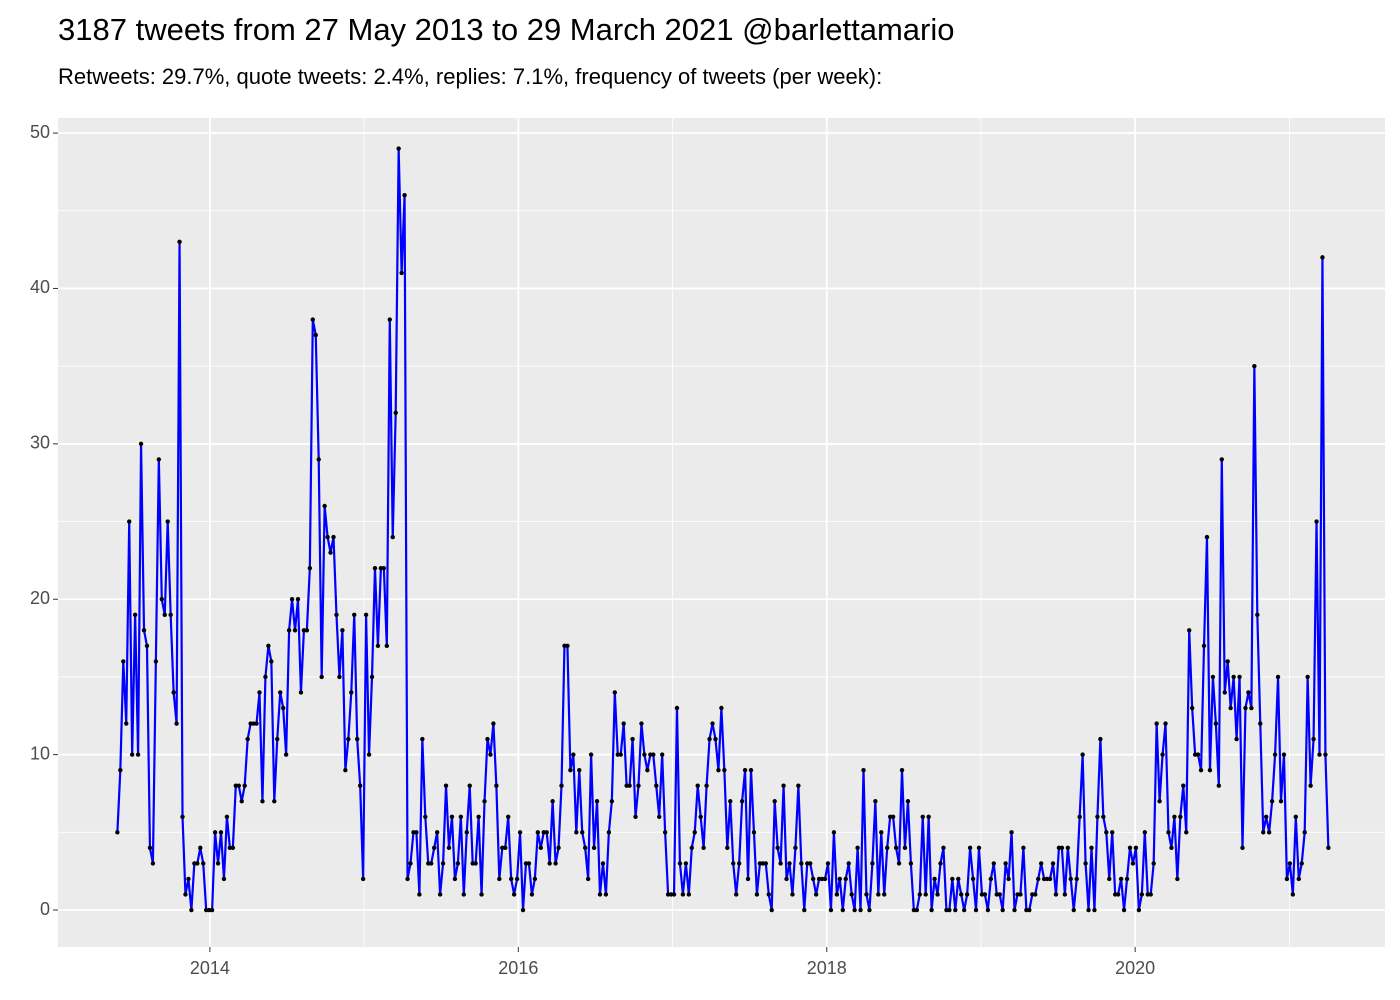 This screenshot has height=1000, width=1400. What do you see at coordinates (518, 968) in the screenshot?
I see `x-tick-label: 2016` at bounding box center [518, 968].